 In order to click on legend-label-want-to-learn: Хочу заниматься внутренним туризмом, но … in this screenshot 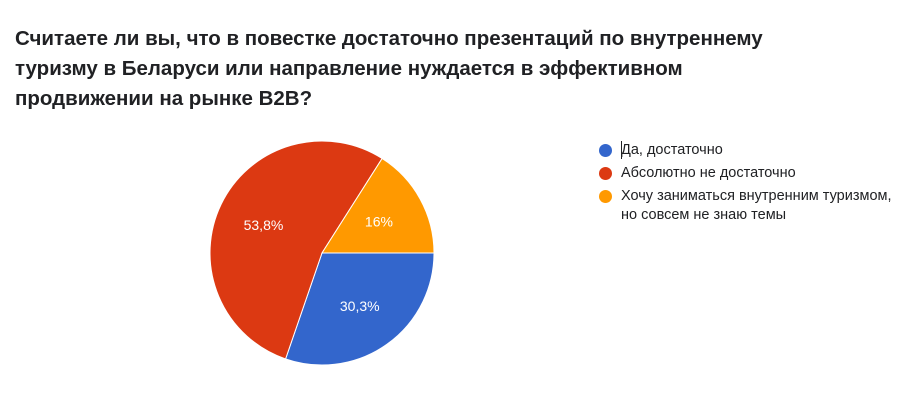, I will do `click(756, 205)`.